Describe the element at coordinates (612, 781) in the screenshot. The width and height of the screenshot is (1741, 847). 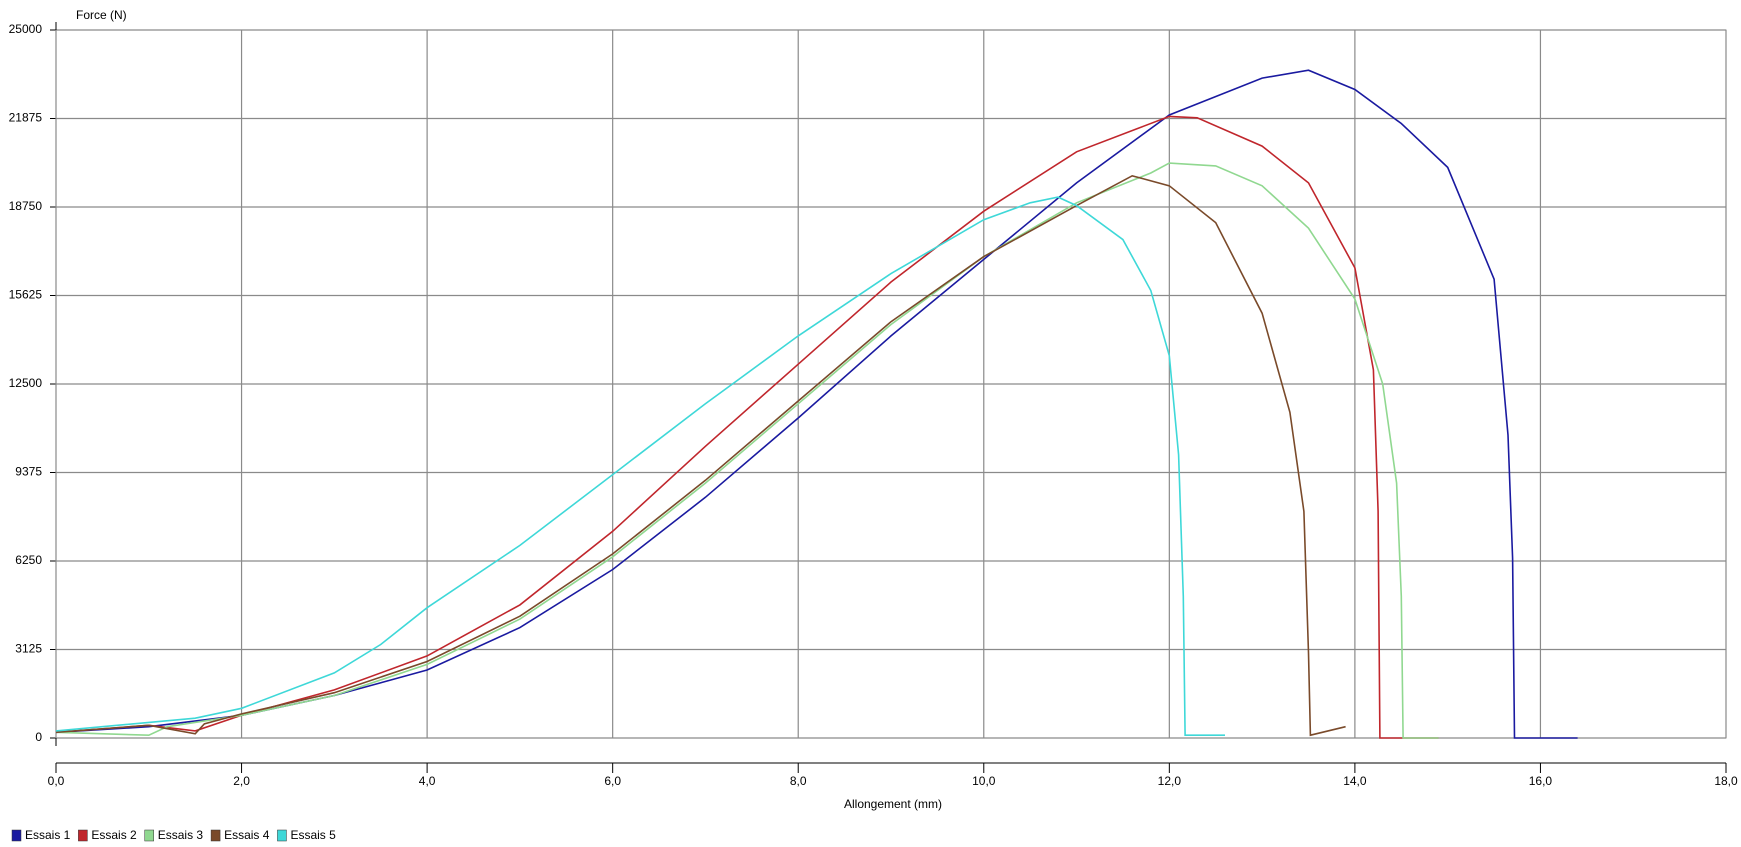
I see `x-tick-label: 6,0` at that location.